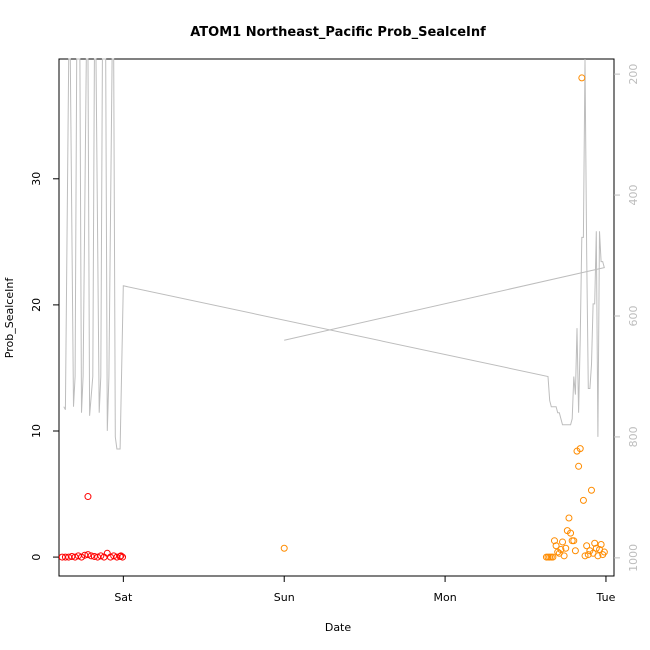 The width and height of the screenshot is (650, 650). Describe the element at coordinates (633, 74) in the screenshot. I see `right-tick-label: 200` at that location.